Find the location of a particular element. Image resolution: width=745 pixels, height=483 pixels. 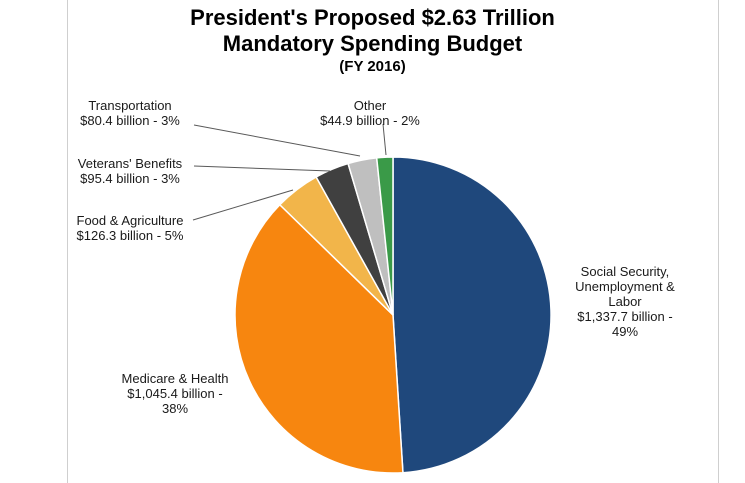

data-label-line: 49% is located at coordinates (625, 331).